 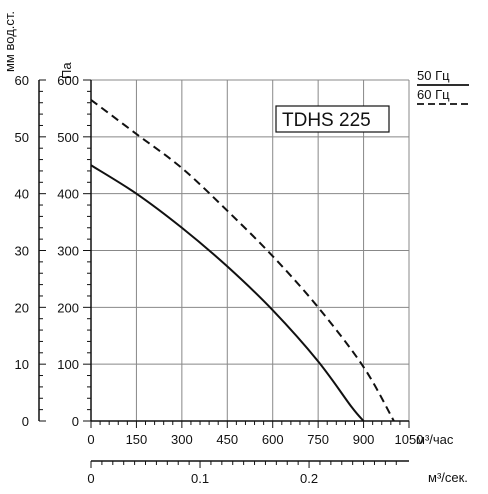 I want to click on y-tick-label-pa: 100, so click(x=68, y=364).